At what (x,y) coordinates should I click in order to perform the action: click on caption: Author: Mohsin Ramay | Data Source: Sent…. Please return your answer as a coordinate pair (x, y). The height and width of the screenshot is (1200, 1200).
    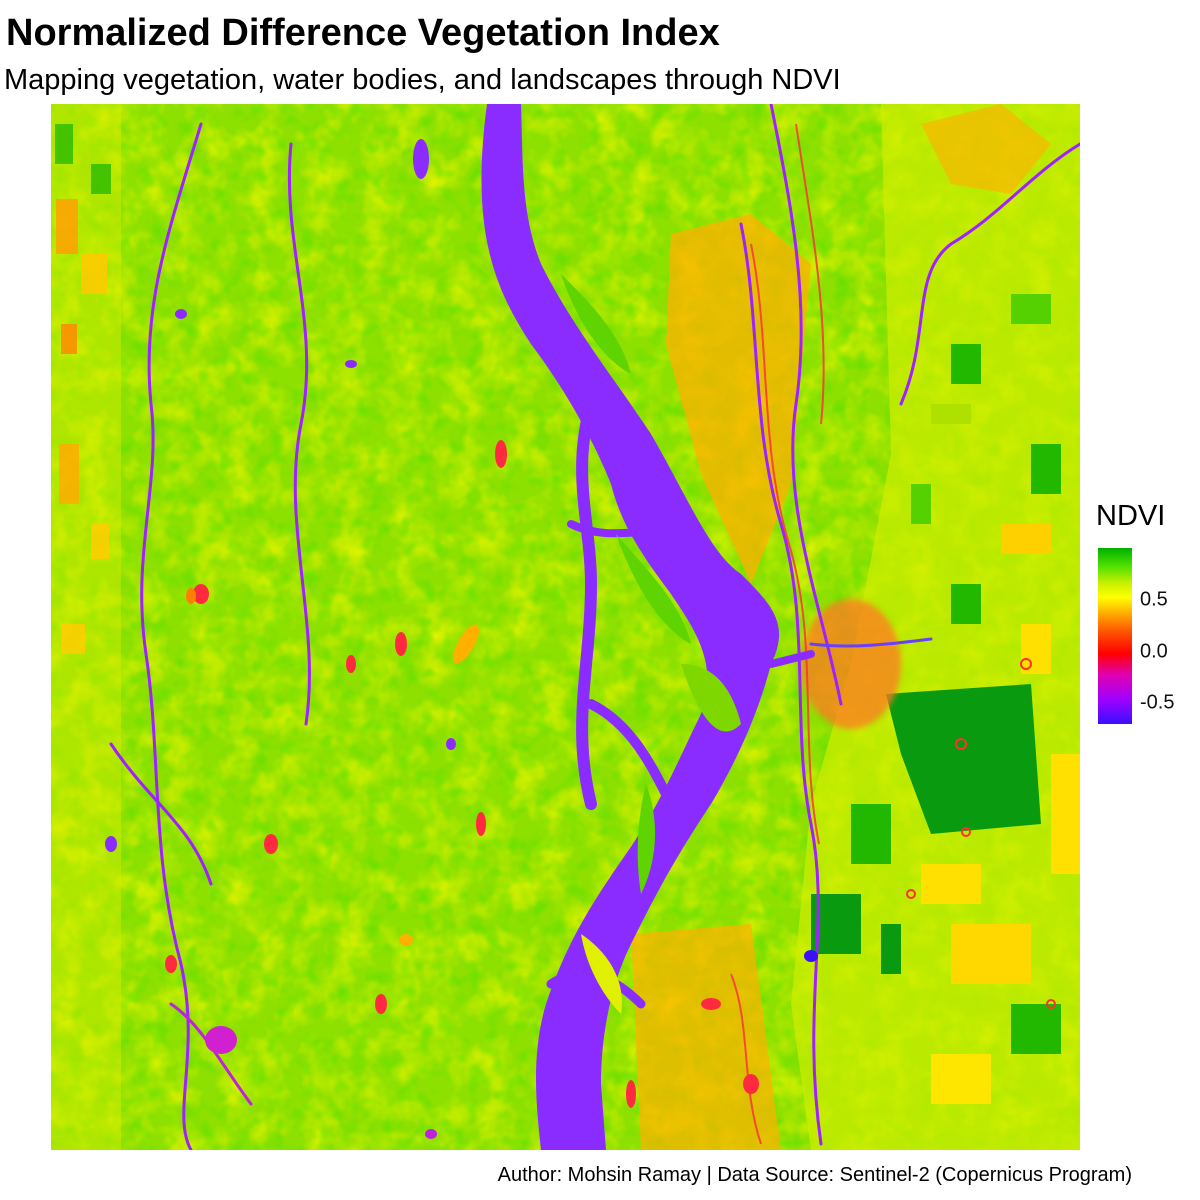
    Looking at the image, I should click on (814, 1175).